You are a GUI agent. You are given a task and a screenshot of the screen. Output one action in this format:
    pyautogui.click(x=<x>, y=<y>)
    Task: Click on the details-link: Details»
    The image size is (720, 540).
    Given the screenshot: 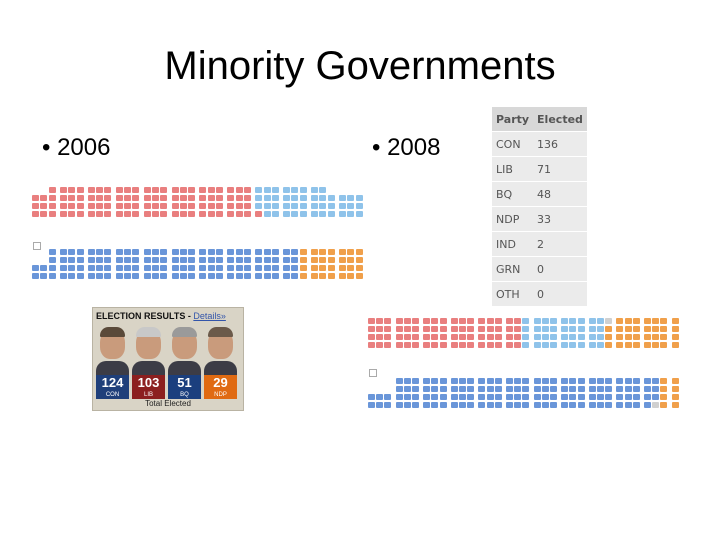 What is the action you would take?
    pyautogui.click(x=209, y=316)
    